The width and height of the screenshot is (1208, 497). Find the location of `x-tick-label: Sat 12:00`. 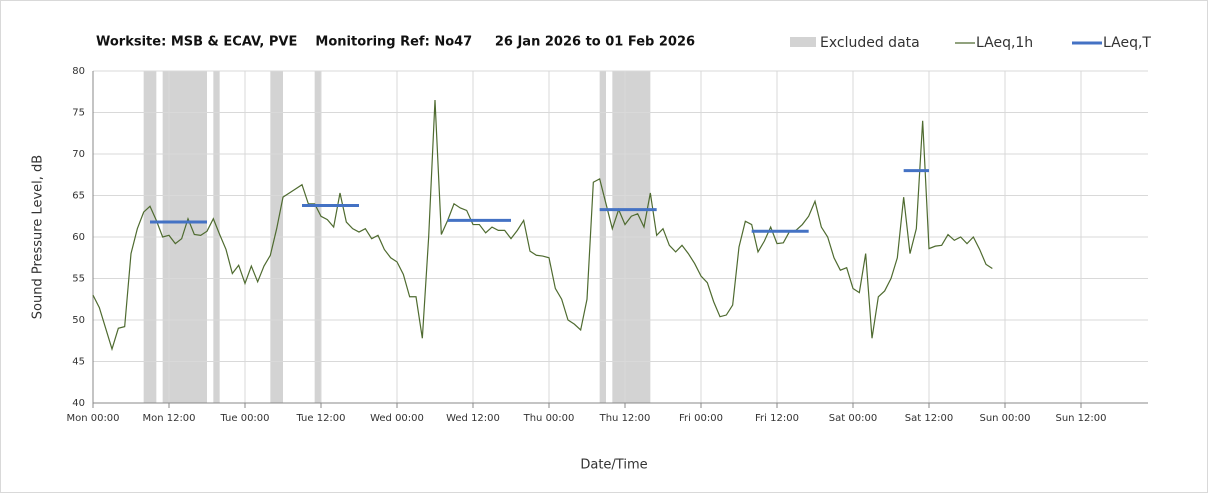

x-tick-label: Sat 12:00 is located at coordinates (929, 418).